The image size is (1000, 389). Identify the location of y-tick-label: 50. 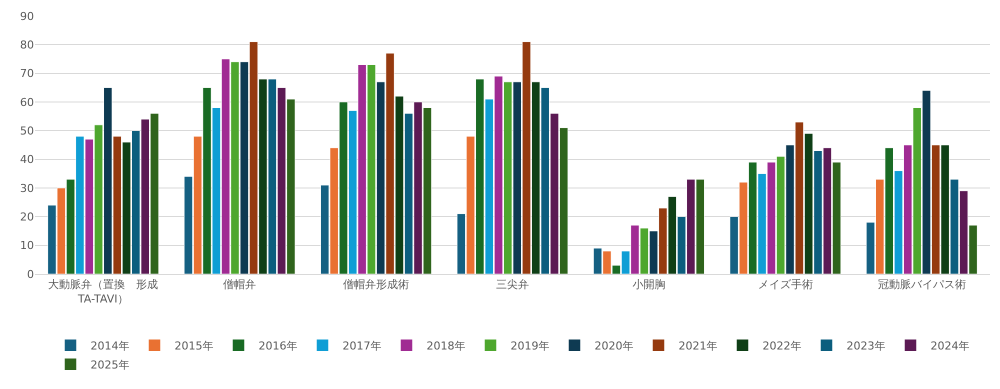
(27, 131).